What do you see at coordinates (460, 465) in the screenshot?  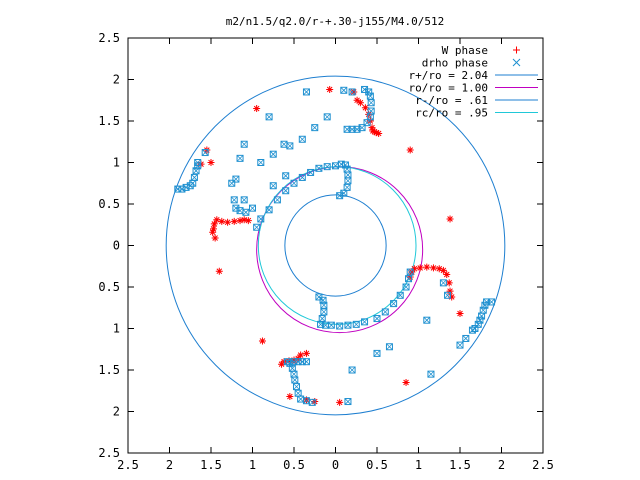 I see `x-tick-label: 1.5` at bounding box center [460, 465].